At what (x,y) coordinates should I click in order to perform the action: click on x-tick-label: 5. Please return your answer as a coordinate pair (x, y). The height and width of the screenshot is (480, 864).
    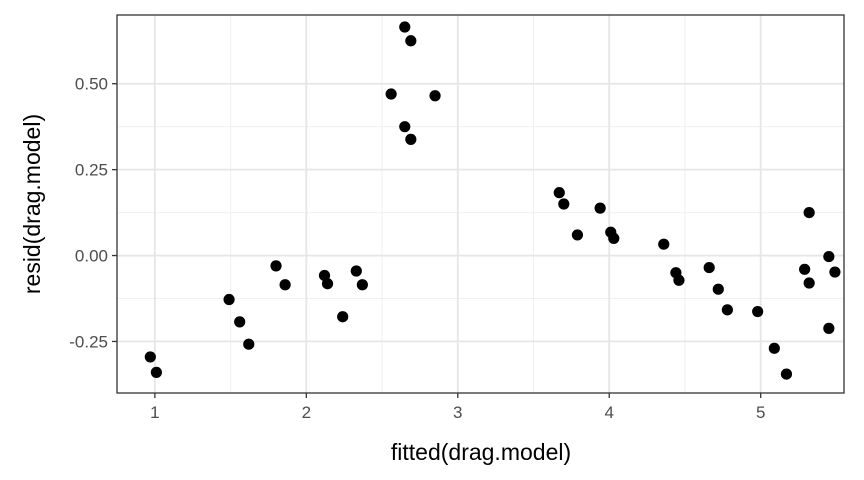
    Looking at the image, I should click on (760, 412).